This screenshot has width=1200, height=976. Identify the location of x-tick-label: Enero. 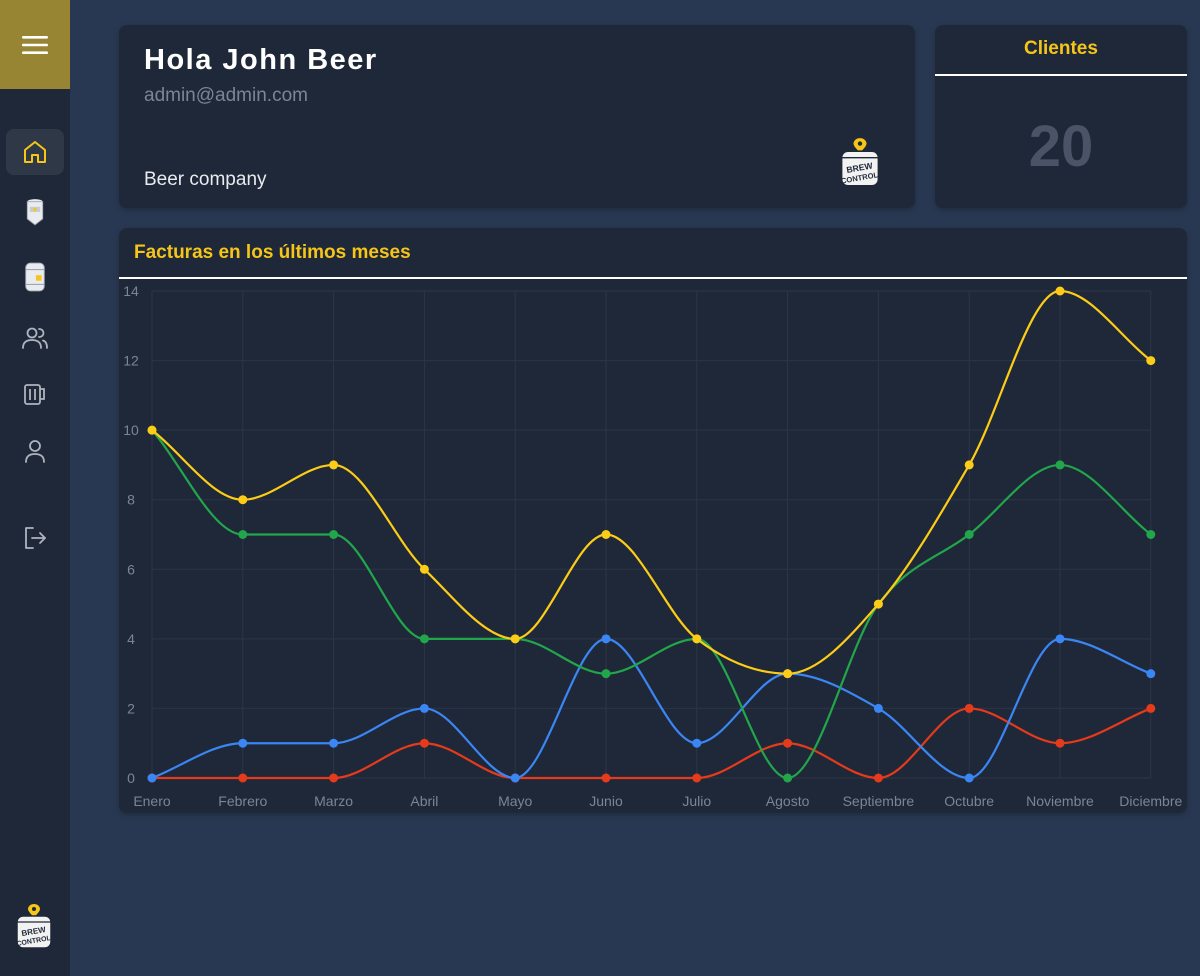
(152, 801).